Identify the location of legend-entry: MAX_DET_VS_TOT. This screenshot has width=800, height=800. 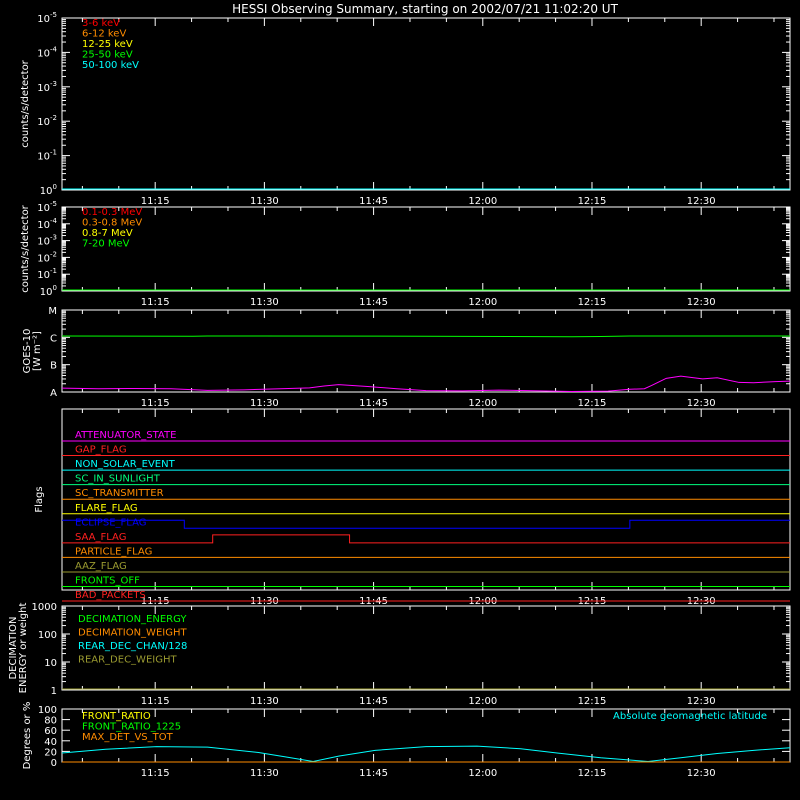
(128, 737).